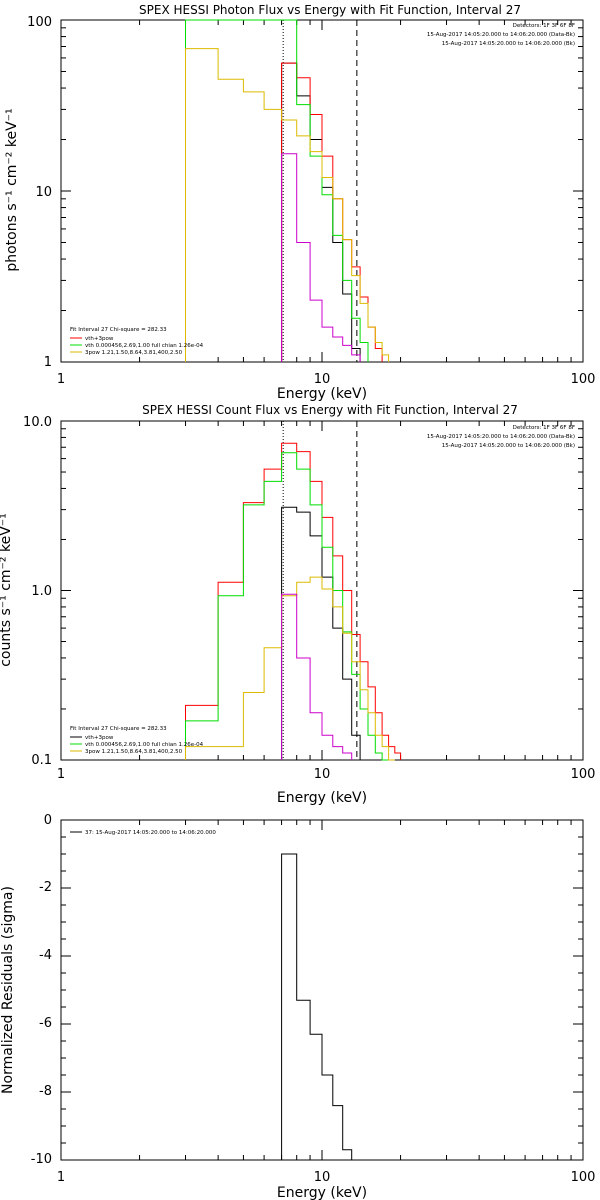 Image resolution: width=600 pixels, height=1200 pixels. Describe the element at coordinates (61, 774) in the screenshot. I see `count-x-tick-1: 1` at that location.